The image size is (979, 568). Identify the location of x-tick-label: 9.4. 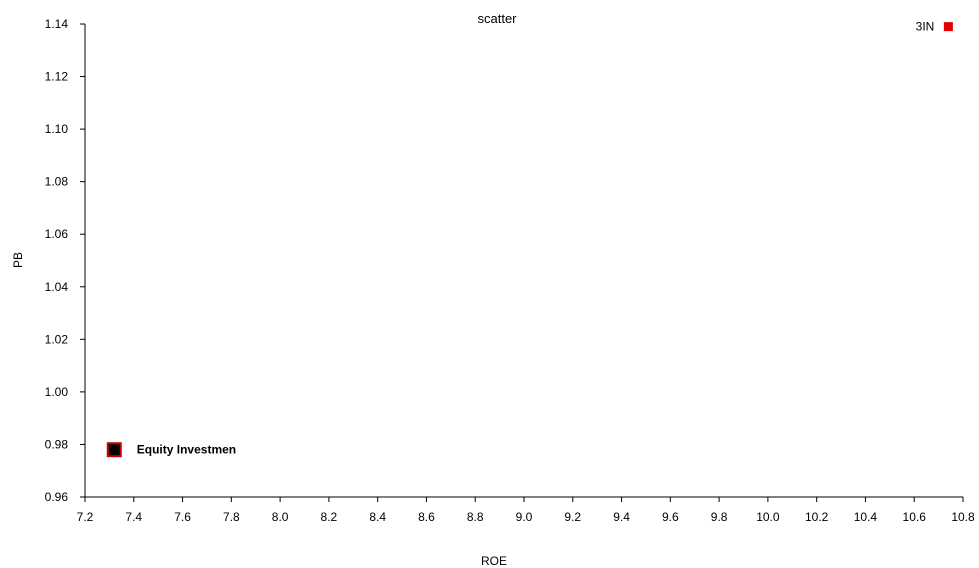
(621, 517).